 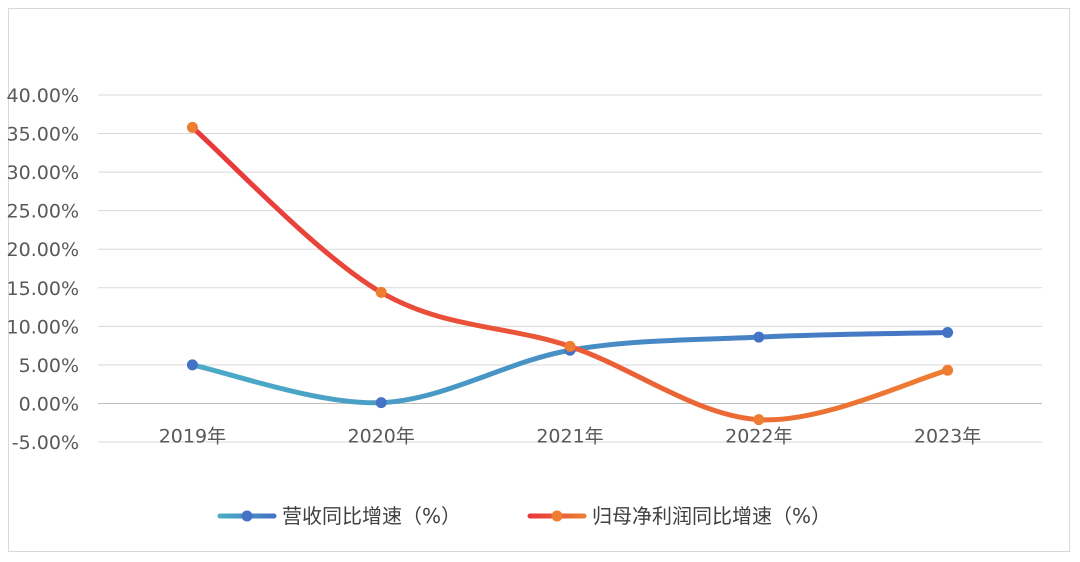 What do you see at coordinates (49, 404) in the screenshot?
I see `y-tick-label: 0.00%` at bounding box center [49, 404].